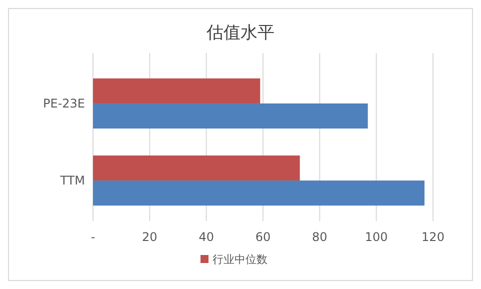 The image size is (481, 289). I want to click on x-tick-label: 60, so click(263, 237).